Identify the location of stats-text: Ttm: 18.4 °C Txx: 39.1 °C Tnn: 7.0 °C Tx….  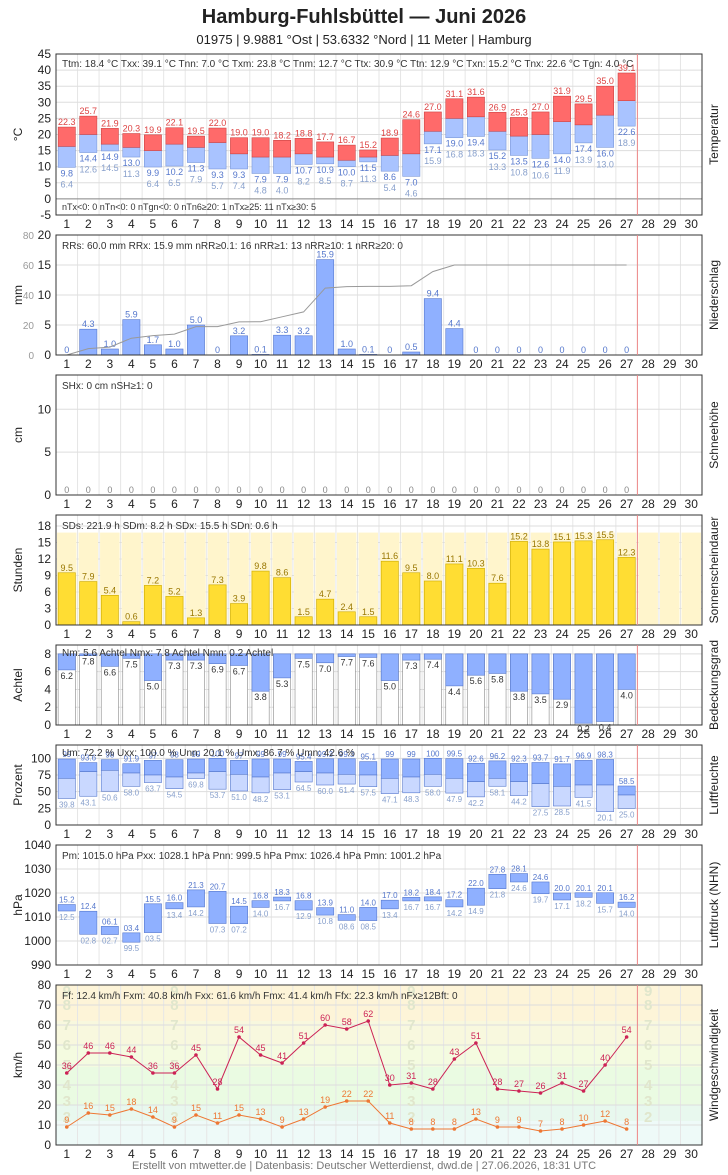
(347, 64).